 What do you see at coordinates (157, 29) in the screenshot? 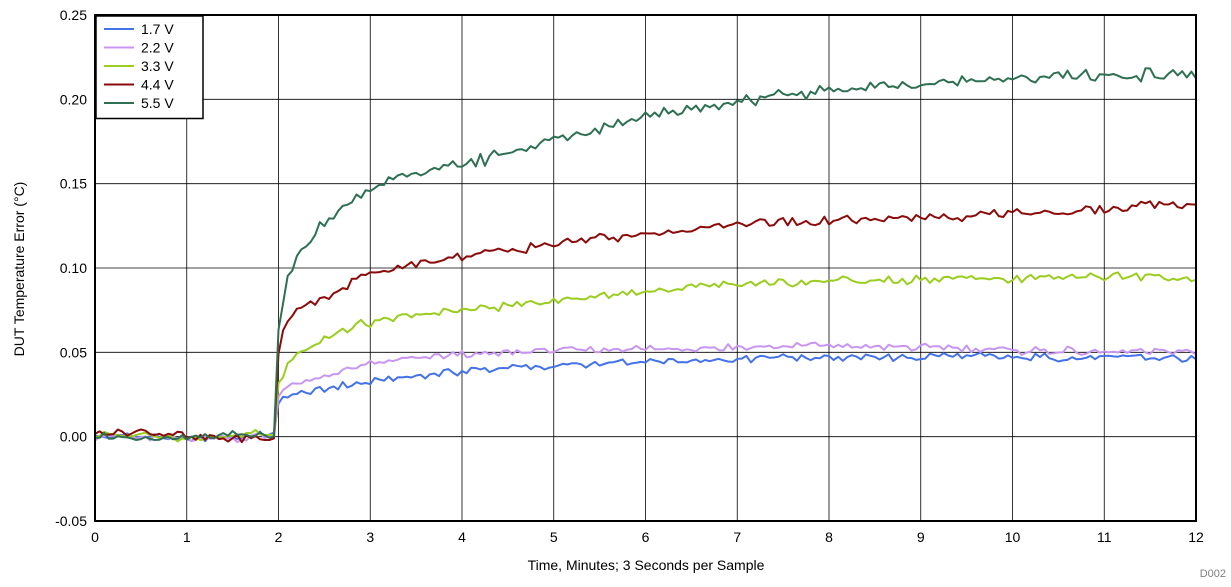
I see `legend-label: 1.7 V` at bounding box center [157, 29].